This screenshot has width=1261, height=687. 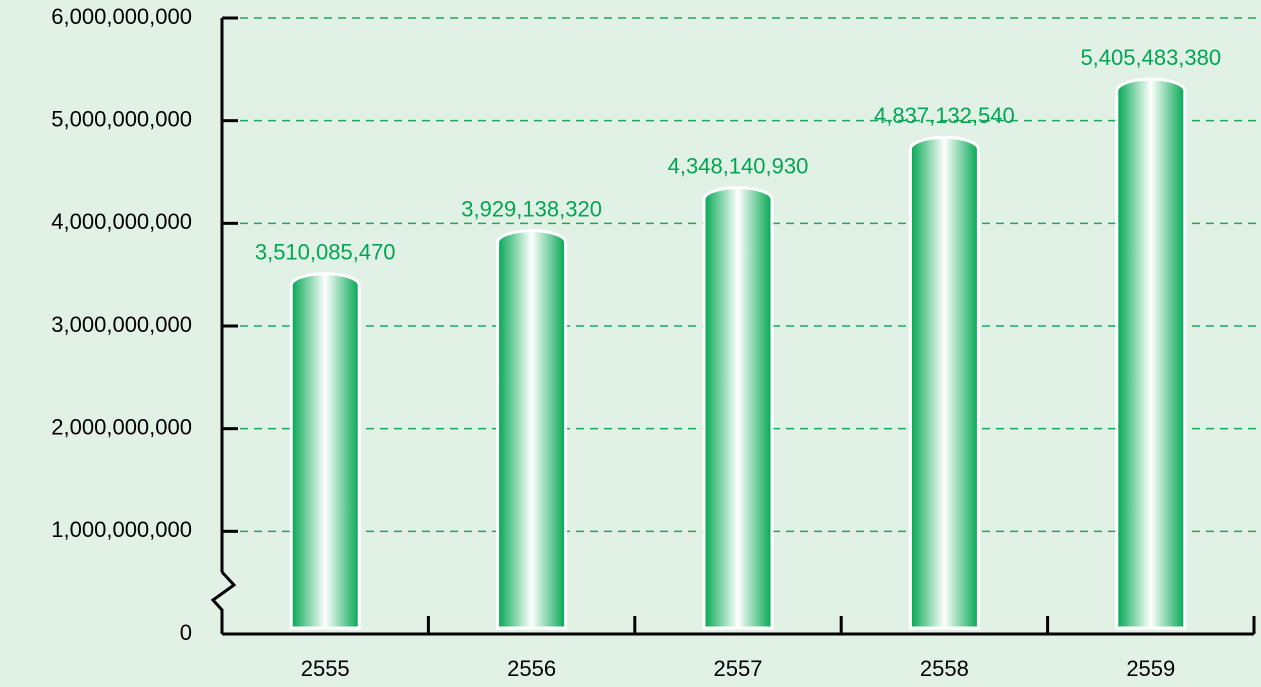 What do you see at coordinates (121, 324) in the screenshot?
I see `y-tick-label: 3,000,000,000` at bounding box center [121, 324].